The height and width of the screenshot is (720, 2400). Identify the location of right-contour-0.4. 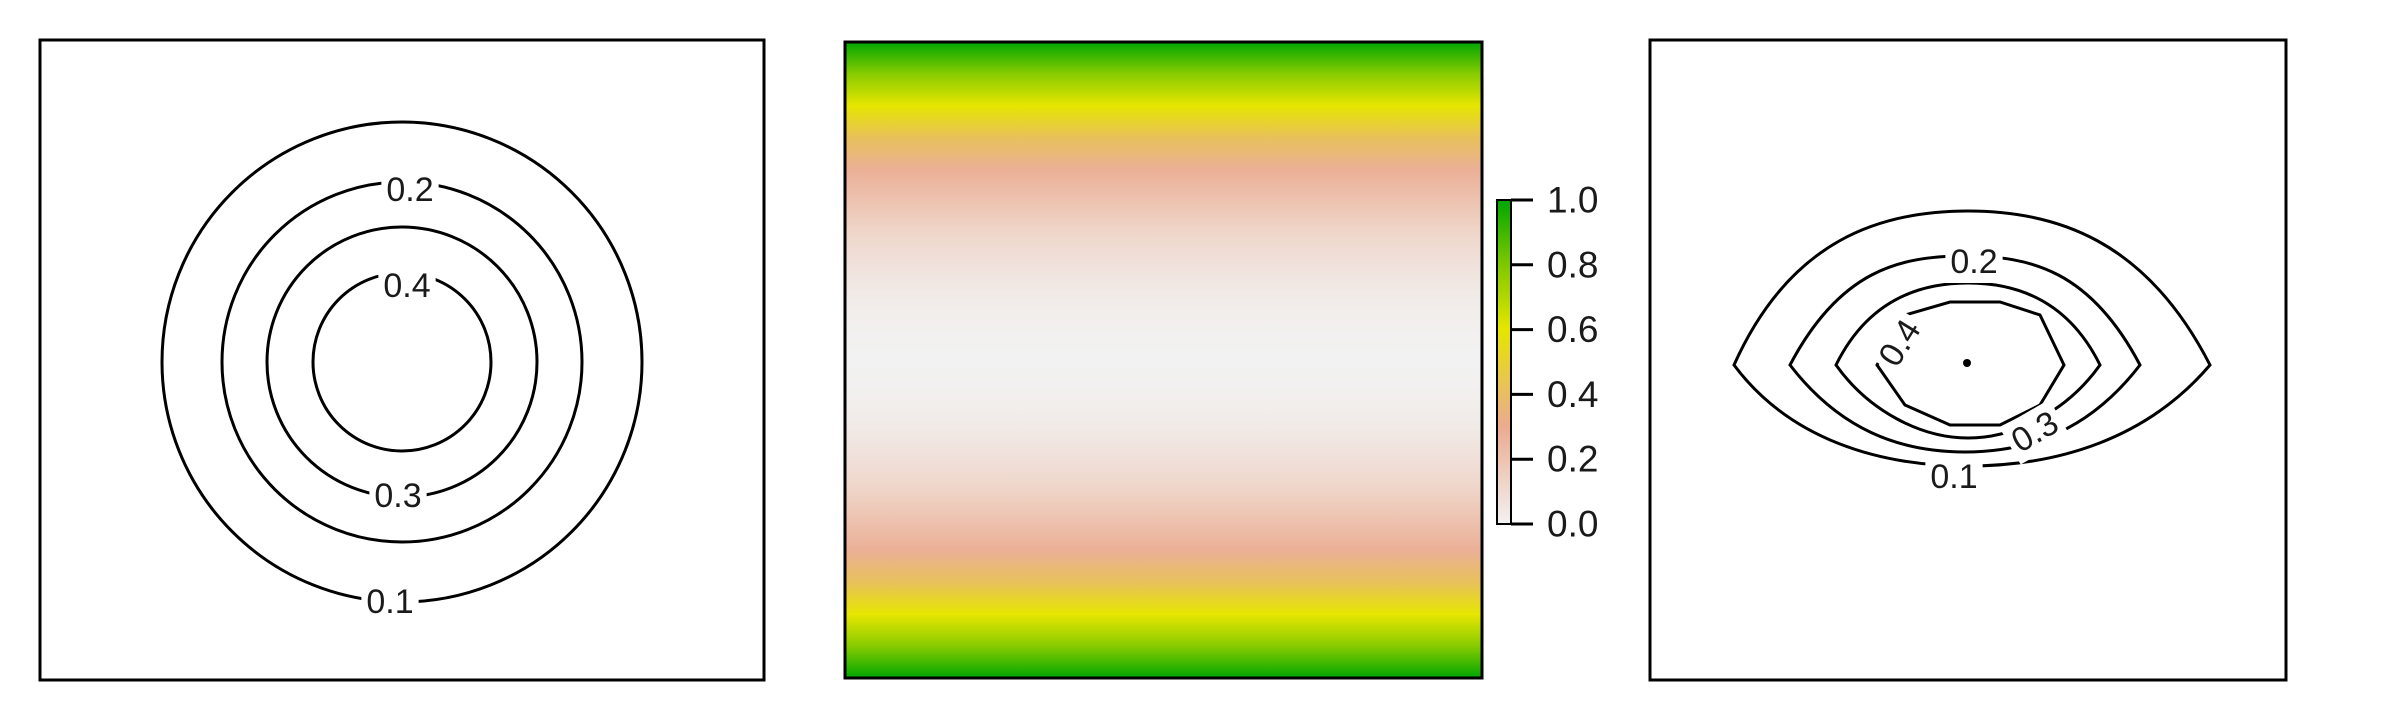
(1970, 363).